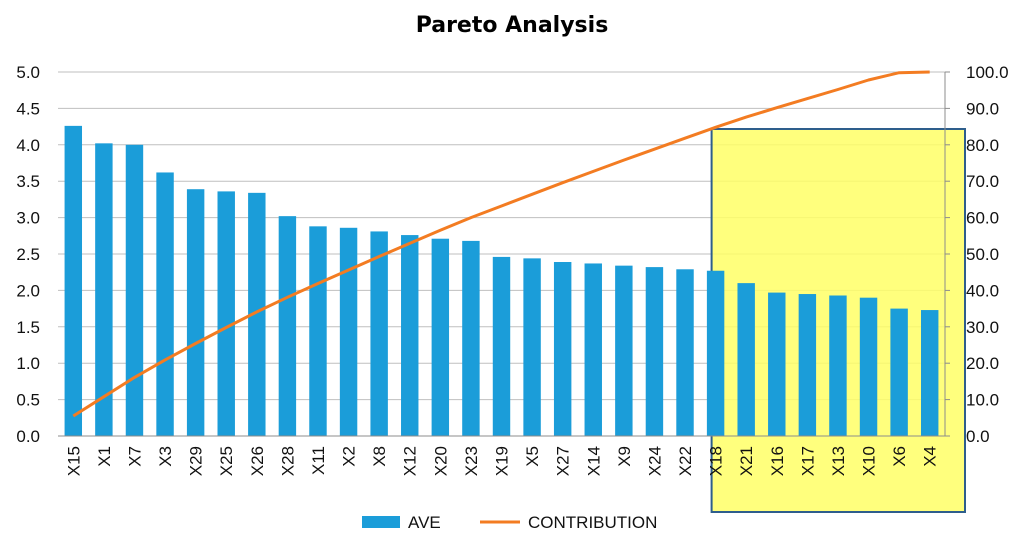 Image resolution: width=1024 pixels, height=541 pixels. Describe the element at coordinates (899, 372) in the screenshot. I see `bar-x6` at that location.